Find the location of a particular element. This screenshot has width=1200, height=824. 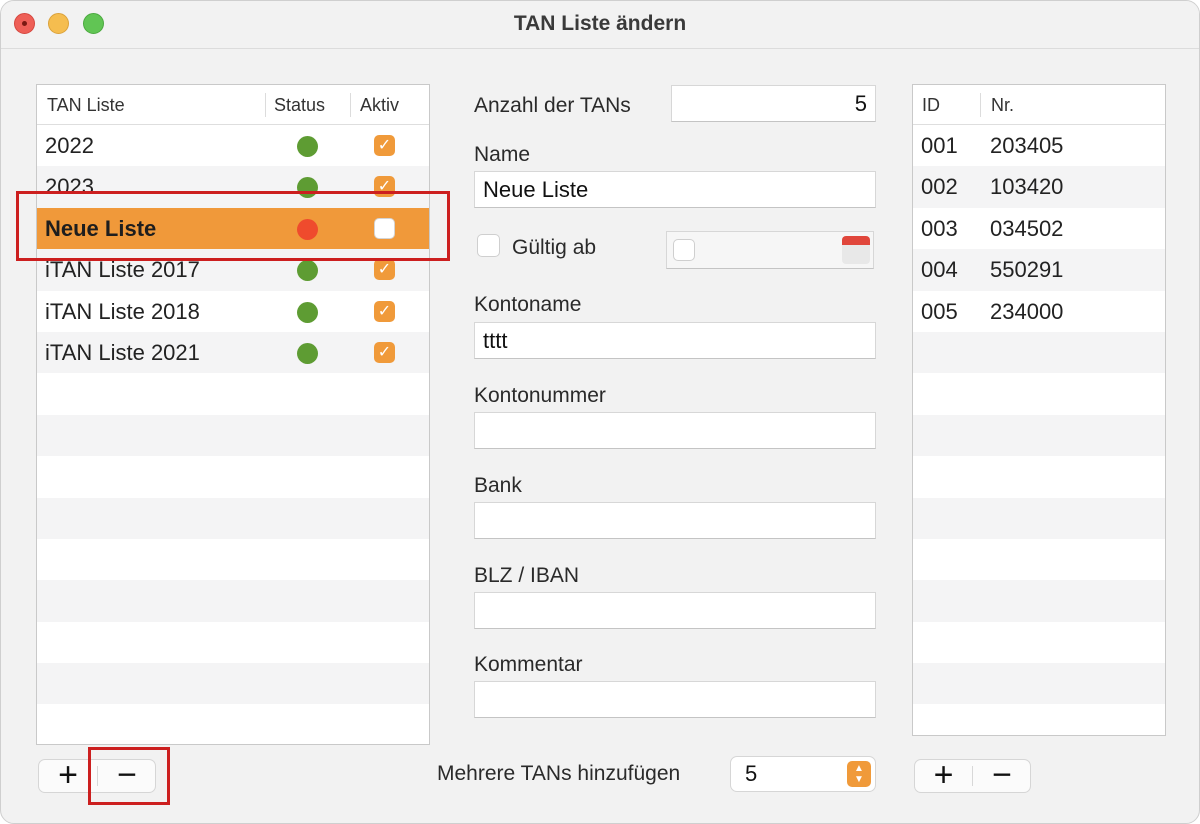

column-header-id: ID is located at coordinates (931, 105).